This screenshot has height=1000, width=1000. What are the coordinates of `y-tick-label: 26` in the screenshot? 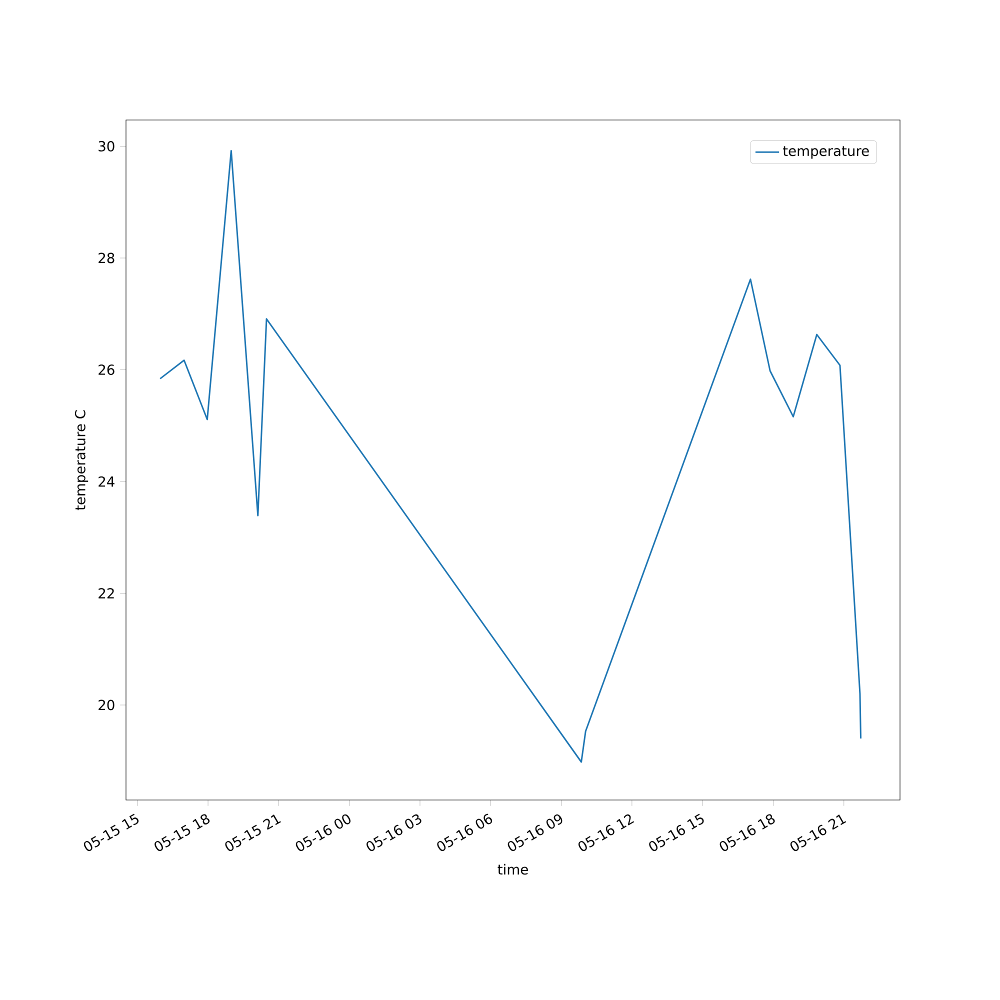 It's located at (106, 369).